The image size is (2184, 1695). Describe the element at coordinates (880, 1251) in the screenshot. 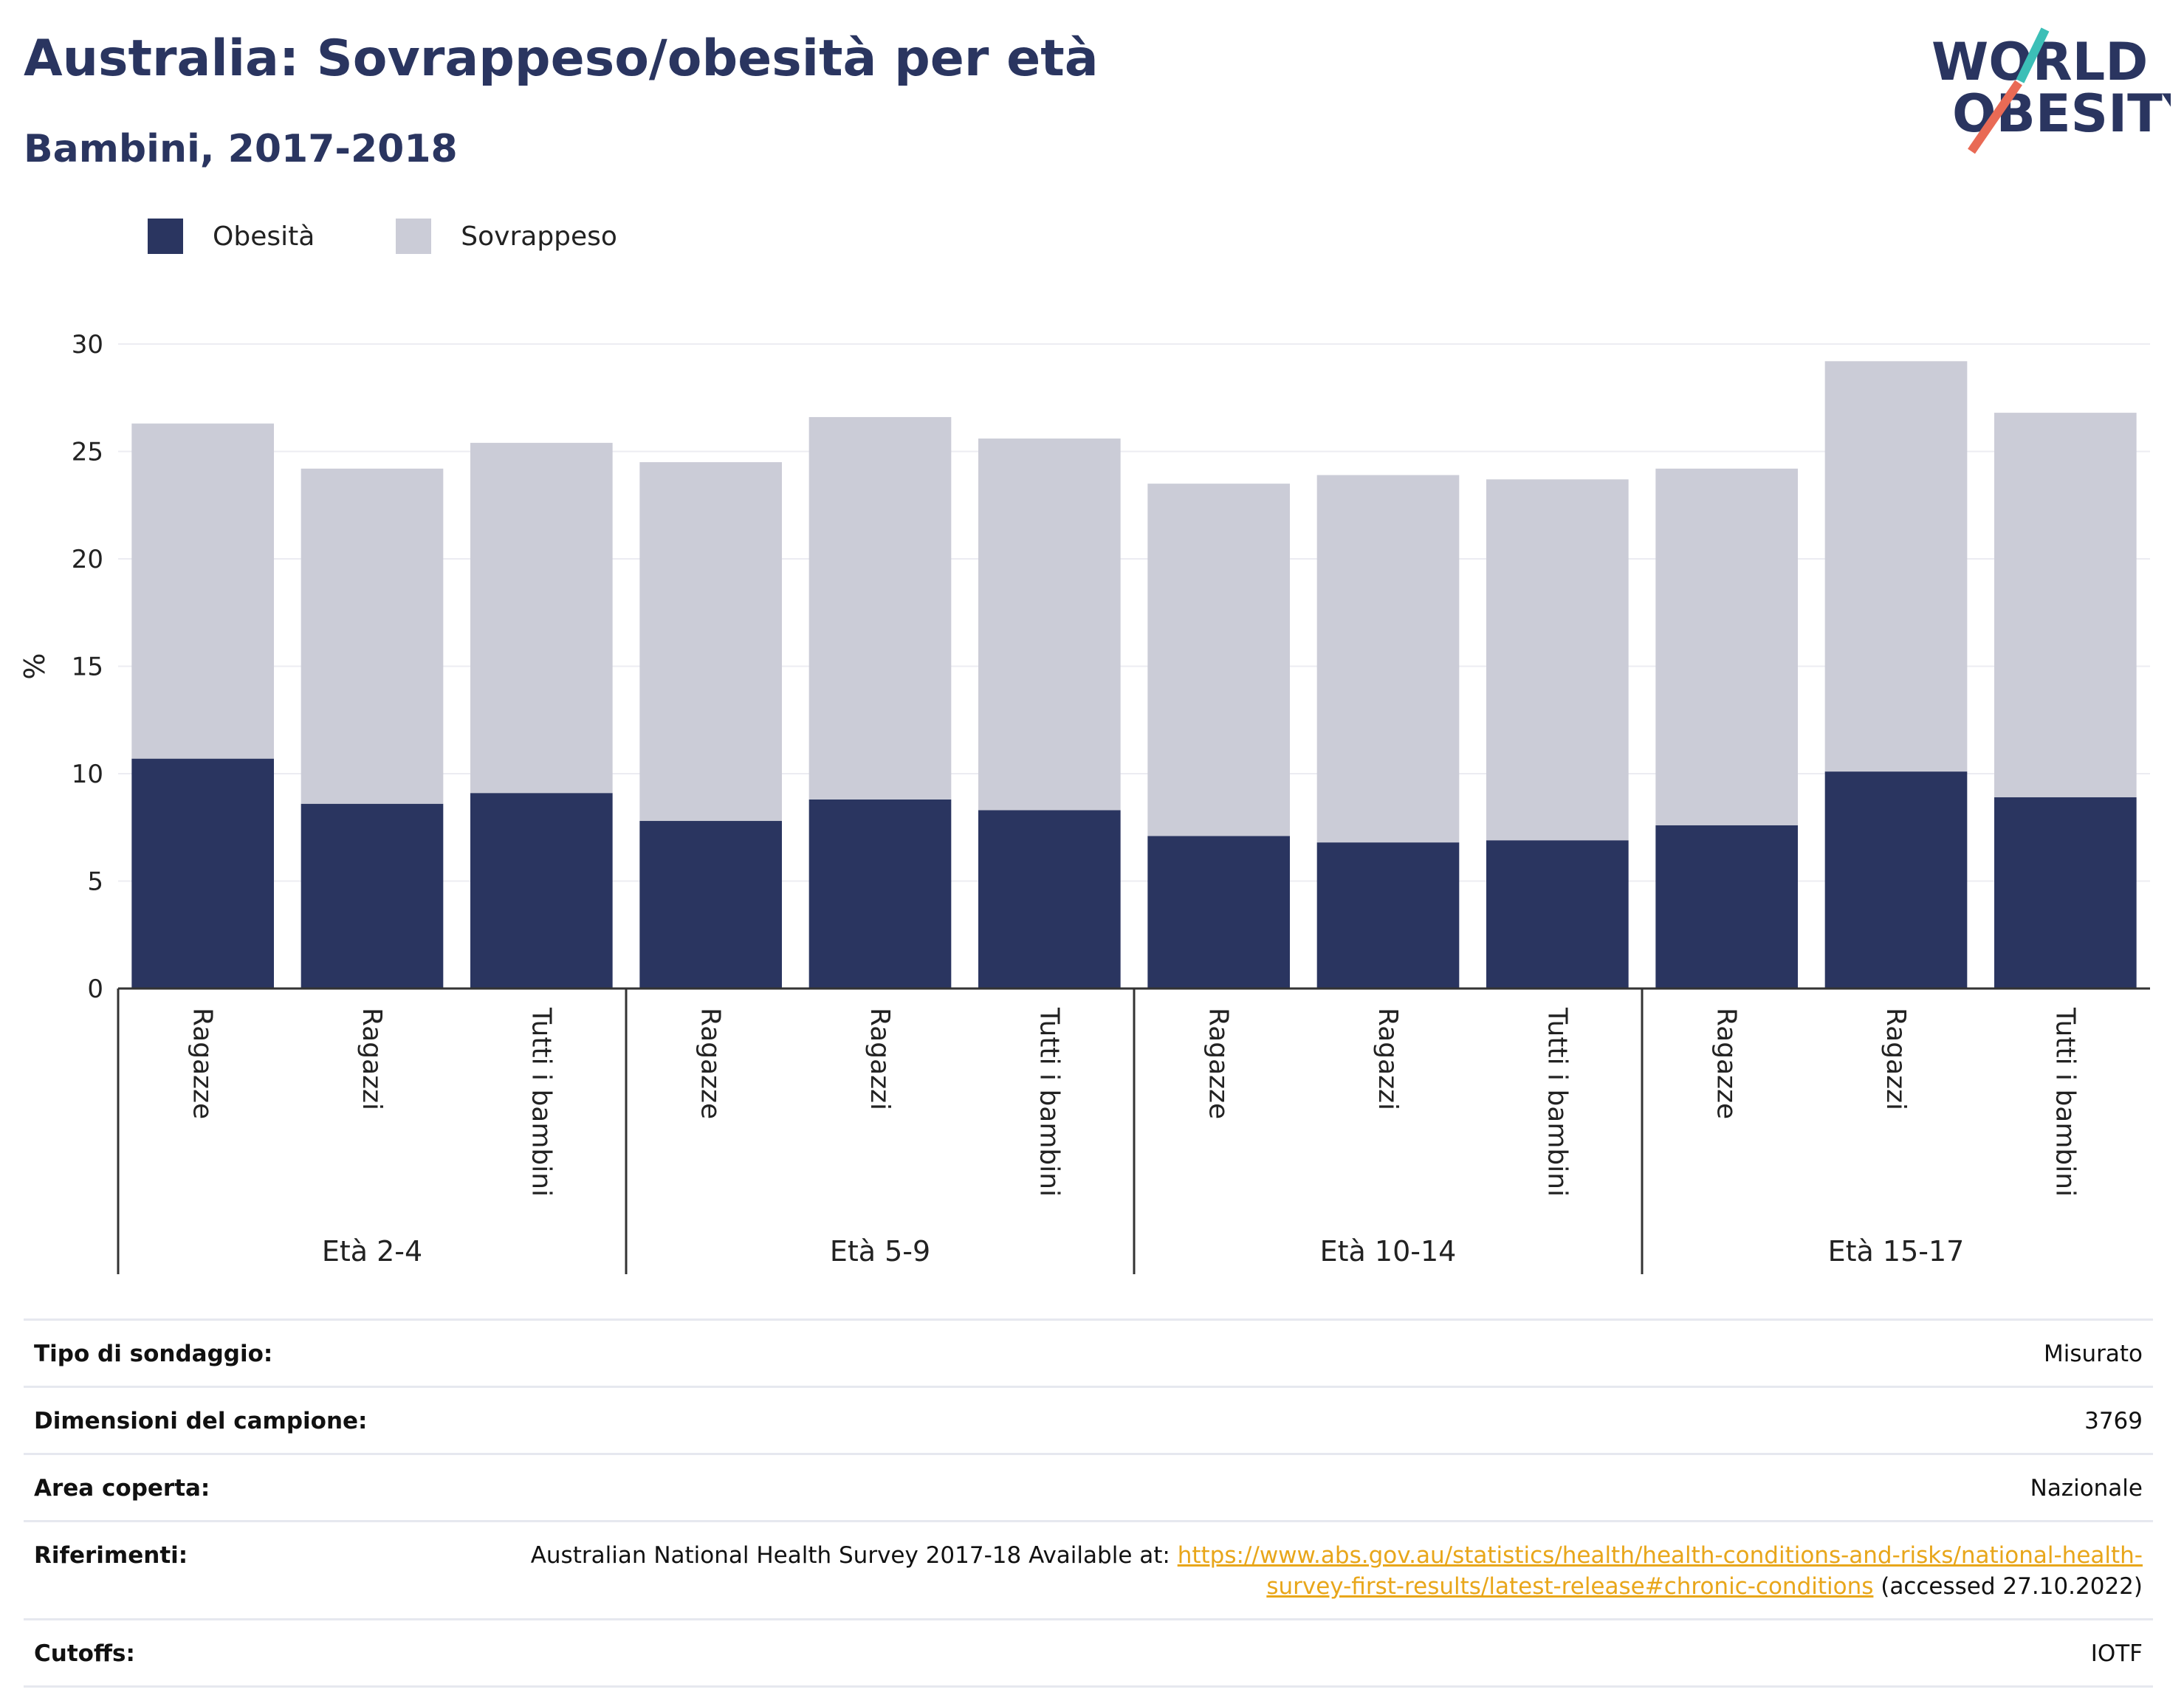

I see `x-group-label: Età 5-9` at that location.